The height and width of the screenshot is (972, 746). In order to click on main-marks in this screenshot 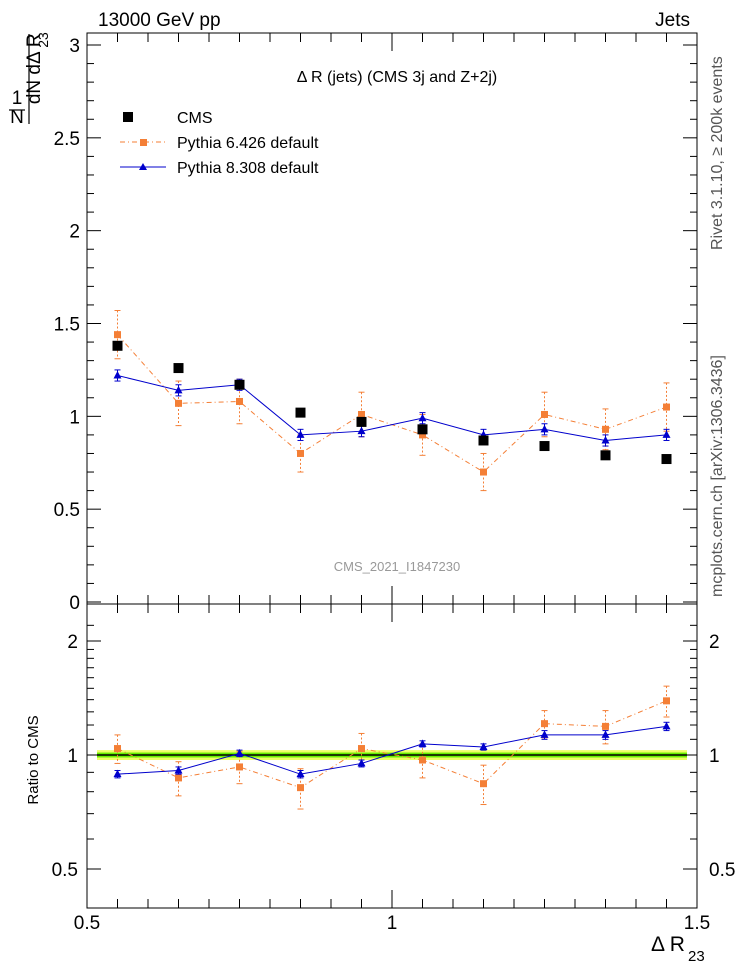, I will do `click(392, 401)`.